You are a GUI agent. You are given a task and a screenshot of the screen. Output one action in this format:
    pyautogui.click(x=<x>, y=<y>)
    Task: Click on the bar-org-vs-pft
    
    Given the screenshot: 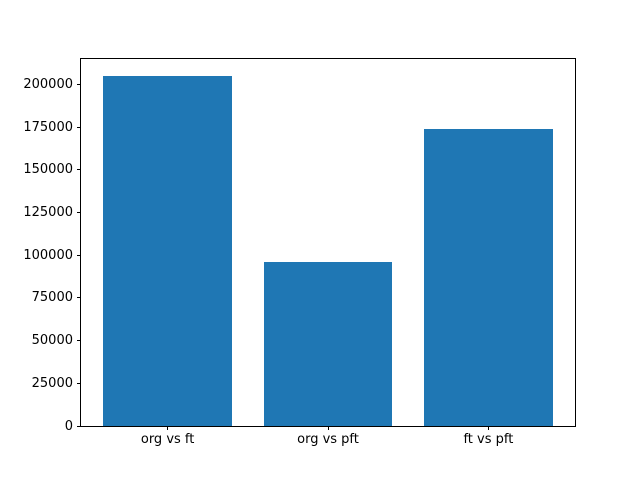 What is the action you would take?
    pyautogui.click(x=328, y=344)
    